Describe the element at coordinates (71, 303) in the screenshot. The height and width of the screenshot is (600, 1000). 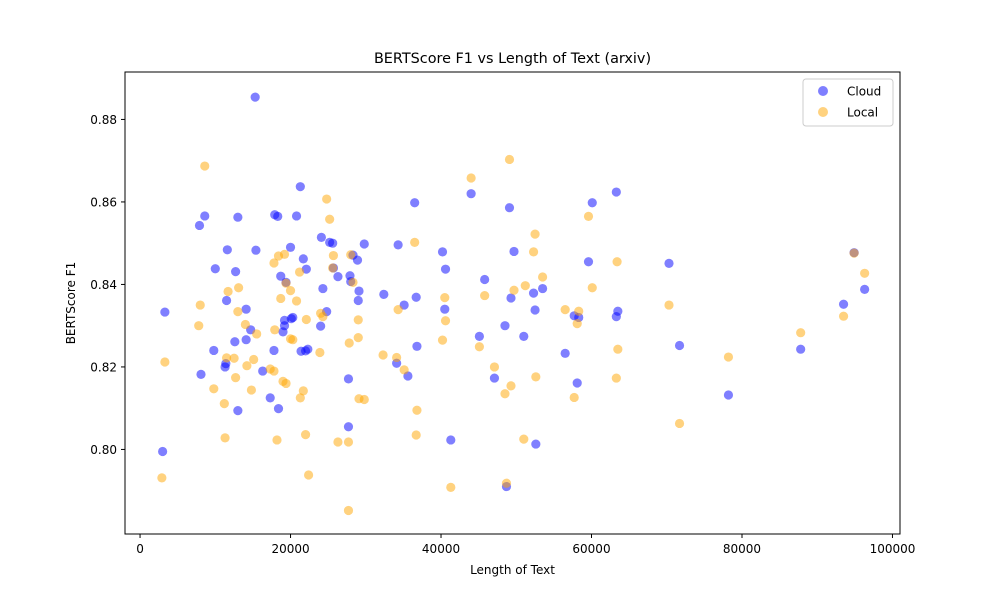
I see `y-axis-label: BERTScore F1` at that location.